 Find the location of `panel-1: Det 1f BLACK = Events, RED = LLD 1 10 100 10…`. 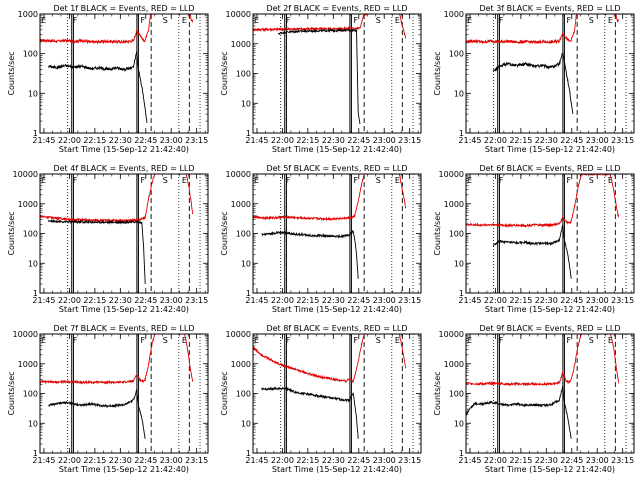

panel-1: Det 1f BLACK = Events, RED = LLD 1 10 100 10… is located at coordinates (108, 79).